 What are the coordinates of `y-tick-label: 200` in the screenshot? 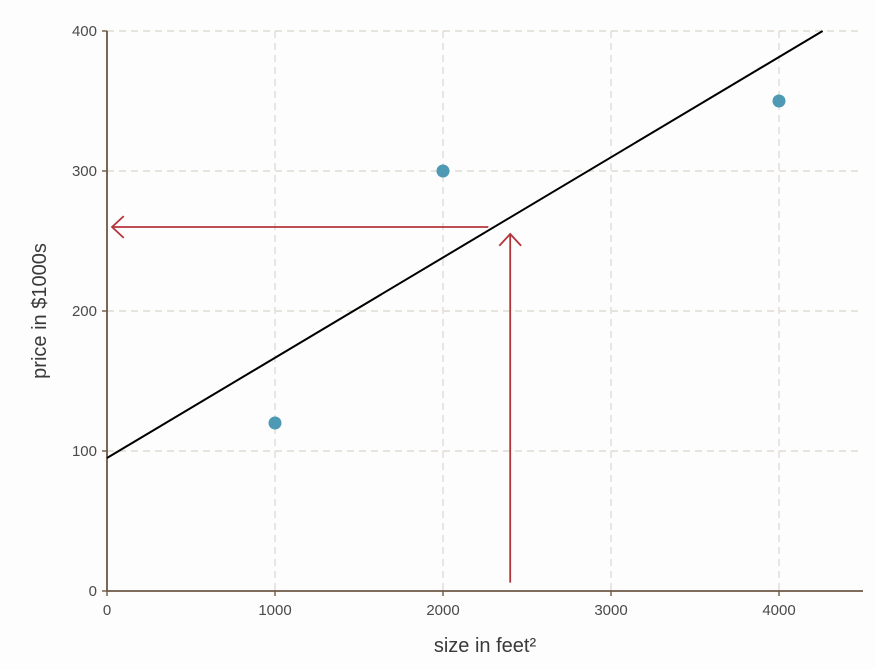 It's located at (84, 311).